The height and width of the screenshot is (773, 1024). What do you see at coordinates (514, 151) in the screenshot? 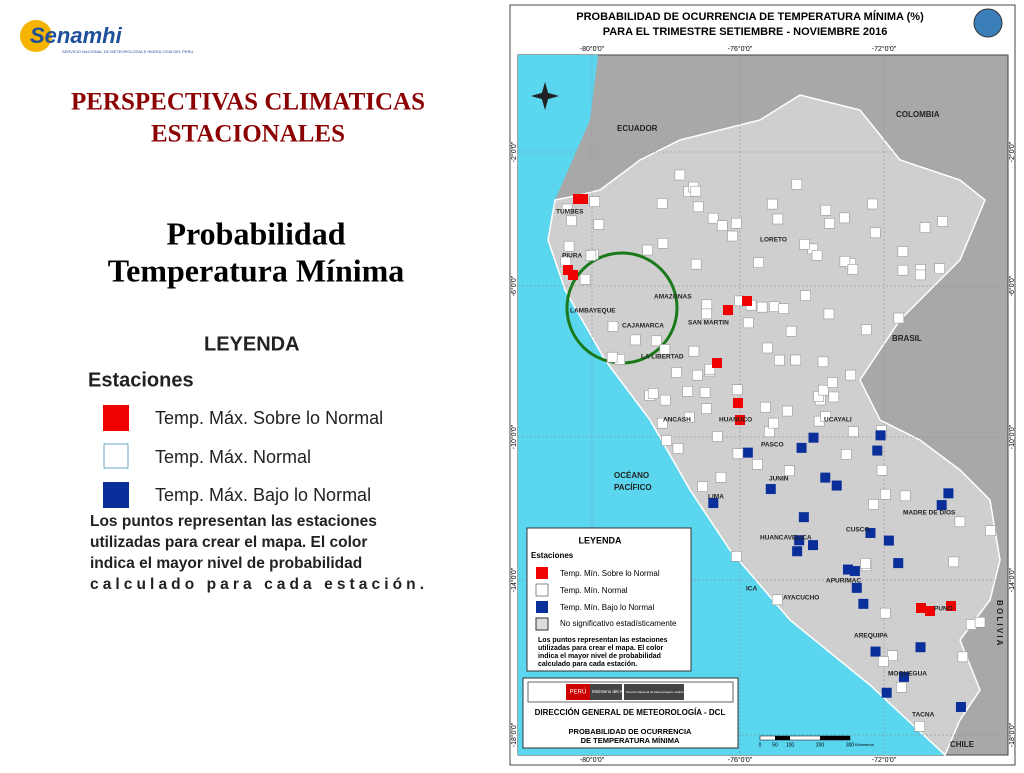
I see `lat-label: -2°0'0"` at bounding box center [514, 151].